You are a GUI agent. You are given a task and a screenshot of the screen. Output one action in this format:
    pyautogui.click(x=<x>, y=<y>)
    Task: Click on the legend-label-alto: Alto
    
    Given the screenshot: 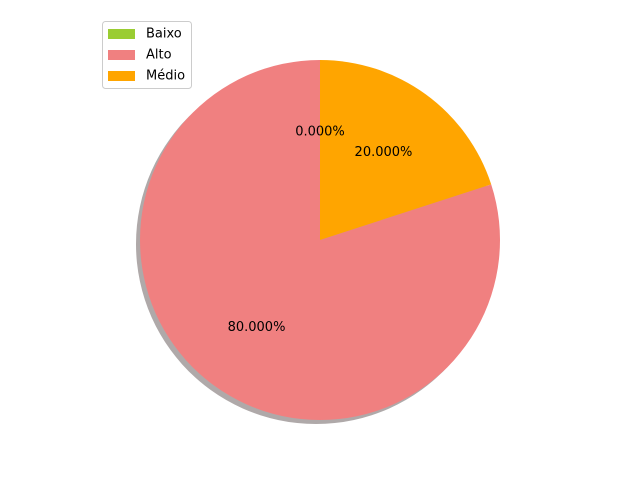 What is the action you would take?
    pyautogui.click(x=159, y=55)
    